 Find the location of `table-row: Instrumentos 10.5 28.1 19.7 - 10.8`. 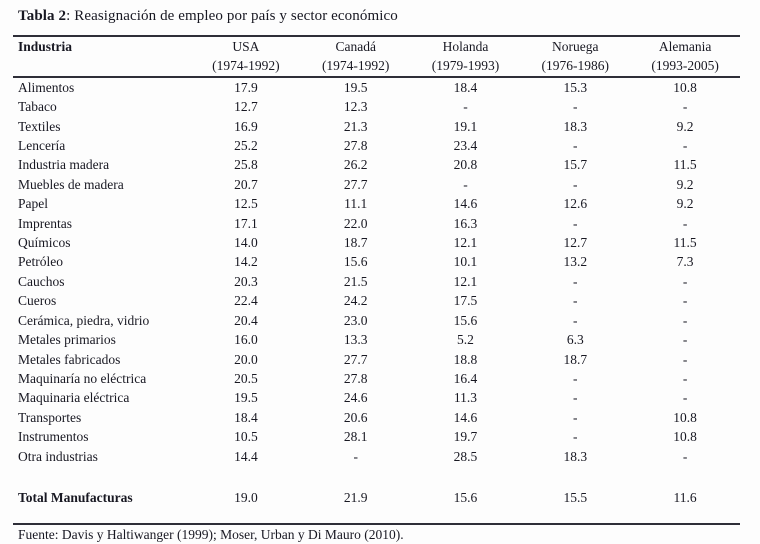

table-row: Instrumentos 10.5 28.1 19.7 - 10.8 is located at coordinates (376, 436).